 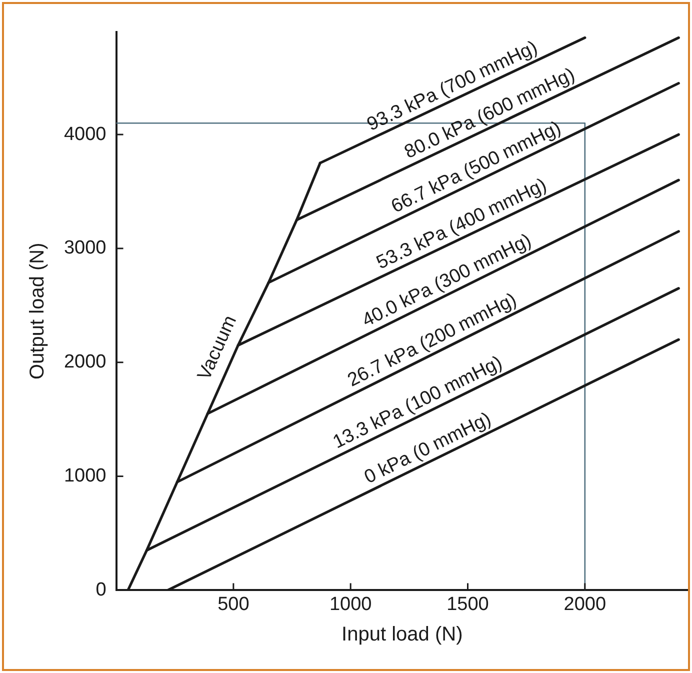 I want to click on y-axis-title: Output load (N), so click(x=37, y=311).